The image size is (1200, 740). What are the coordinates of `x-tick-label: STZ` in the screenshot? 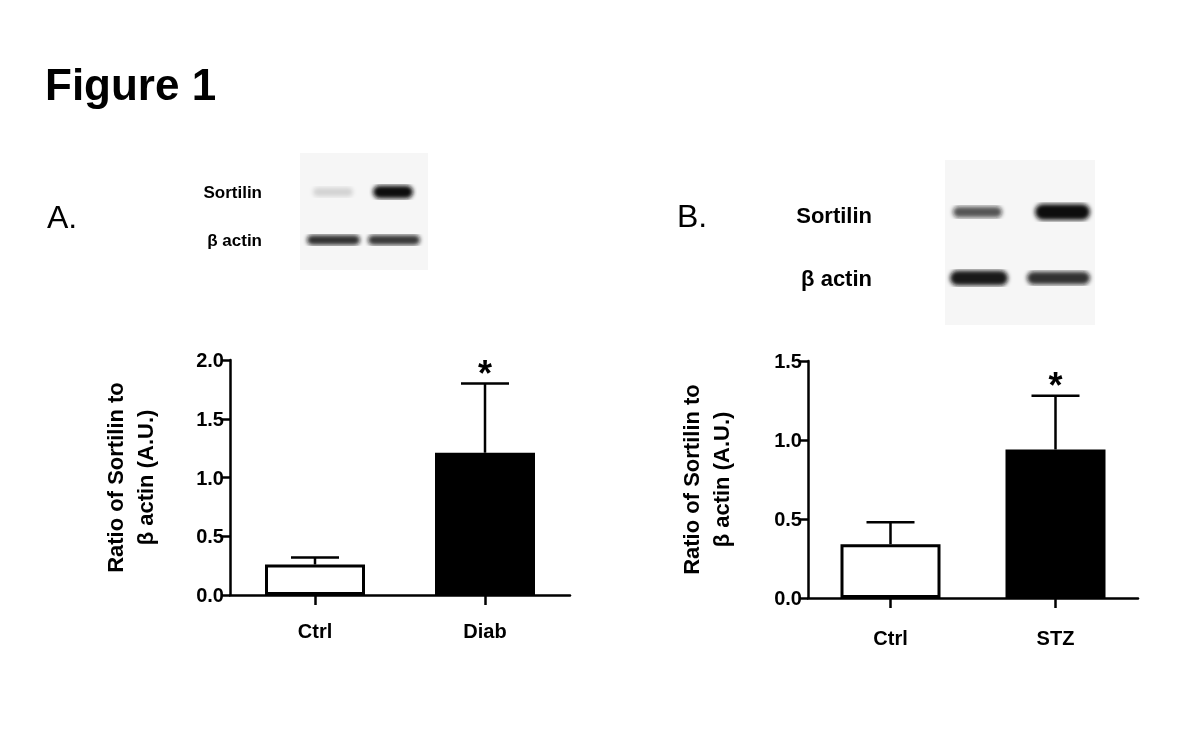 It's located at (1055, 638).